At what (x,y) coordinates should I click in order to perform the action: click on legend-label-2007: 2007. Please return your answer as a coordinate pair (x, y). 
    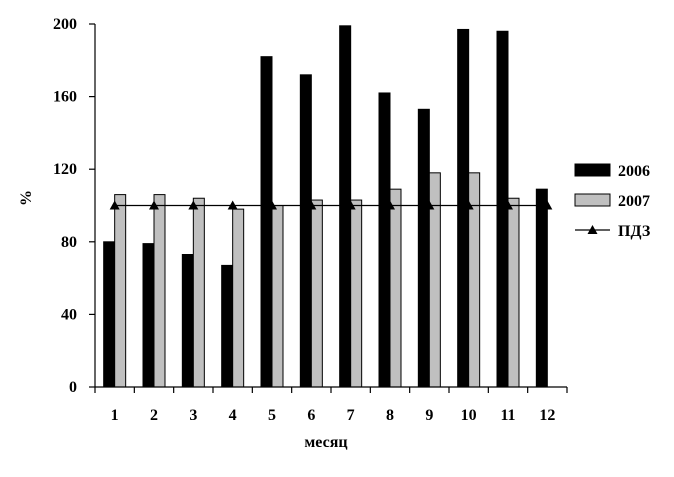
    Looking at the image, I should click on (634, 201).